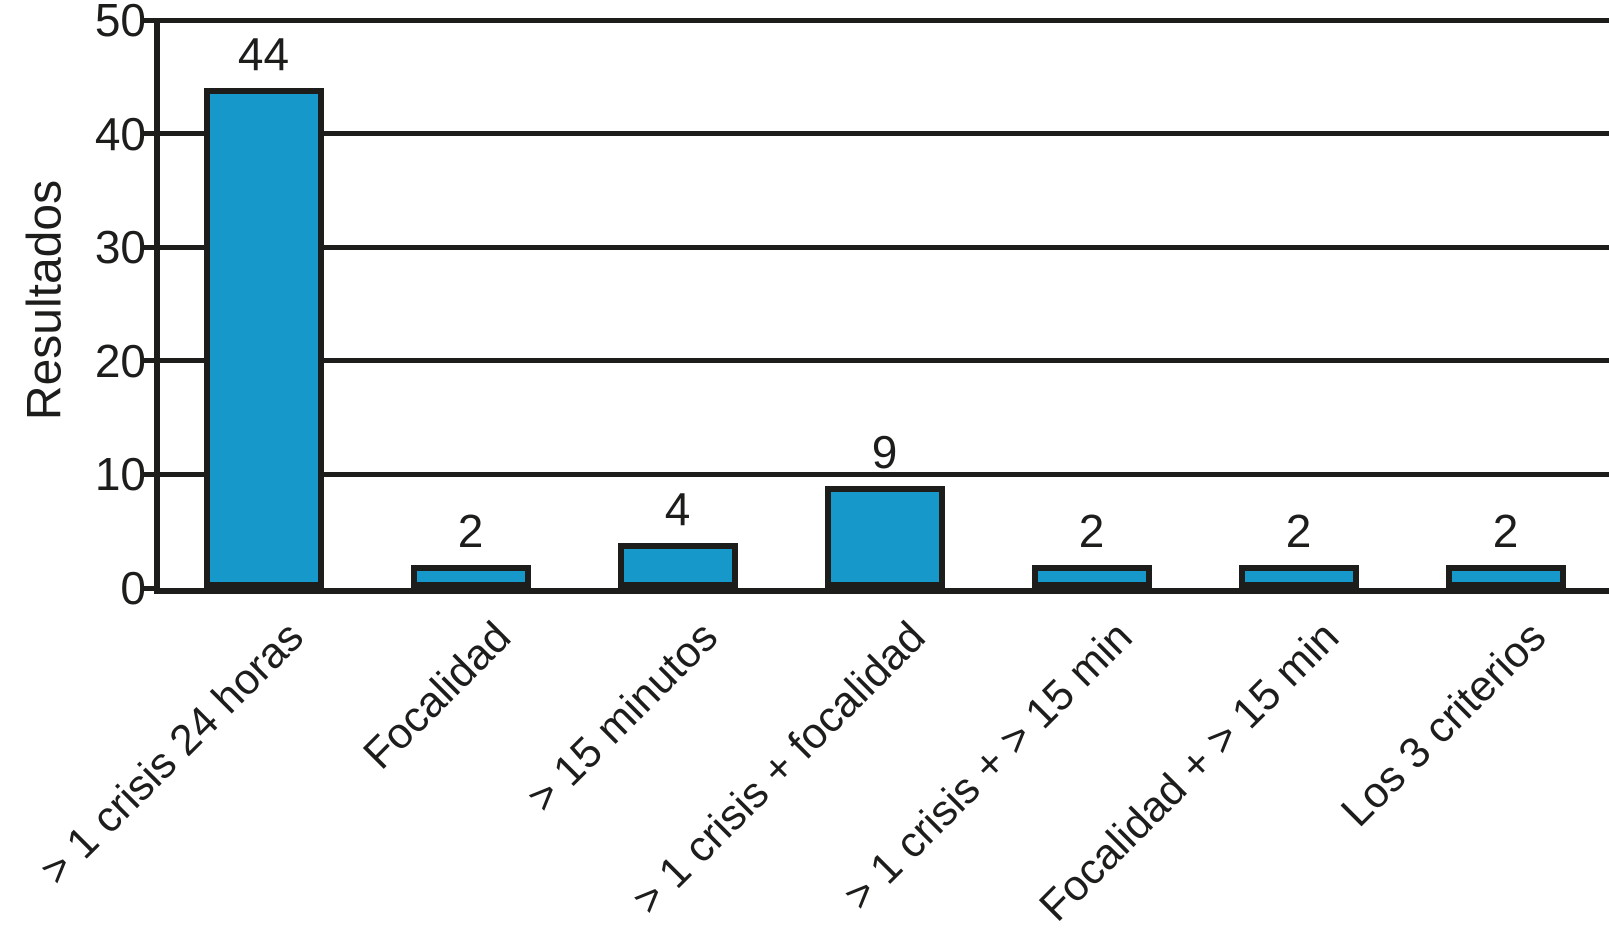 This screenshot has height=933, width=1609. Describe the element at coordinates (172, 753) in the screenshot. I see `x-tick-label-0: > 1 crisis 24 horas` at that location.